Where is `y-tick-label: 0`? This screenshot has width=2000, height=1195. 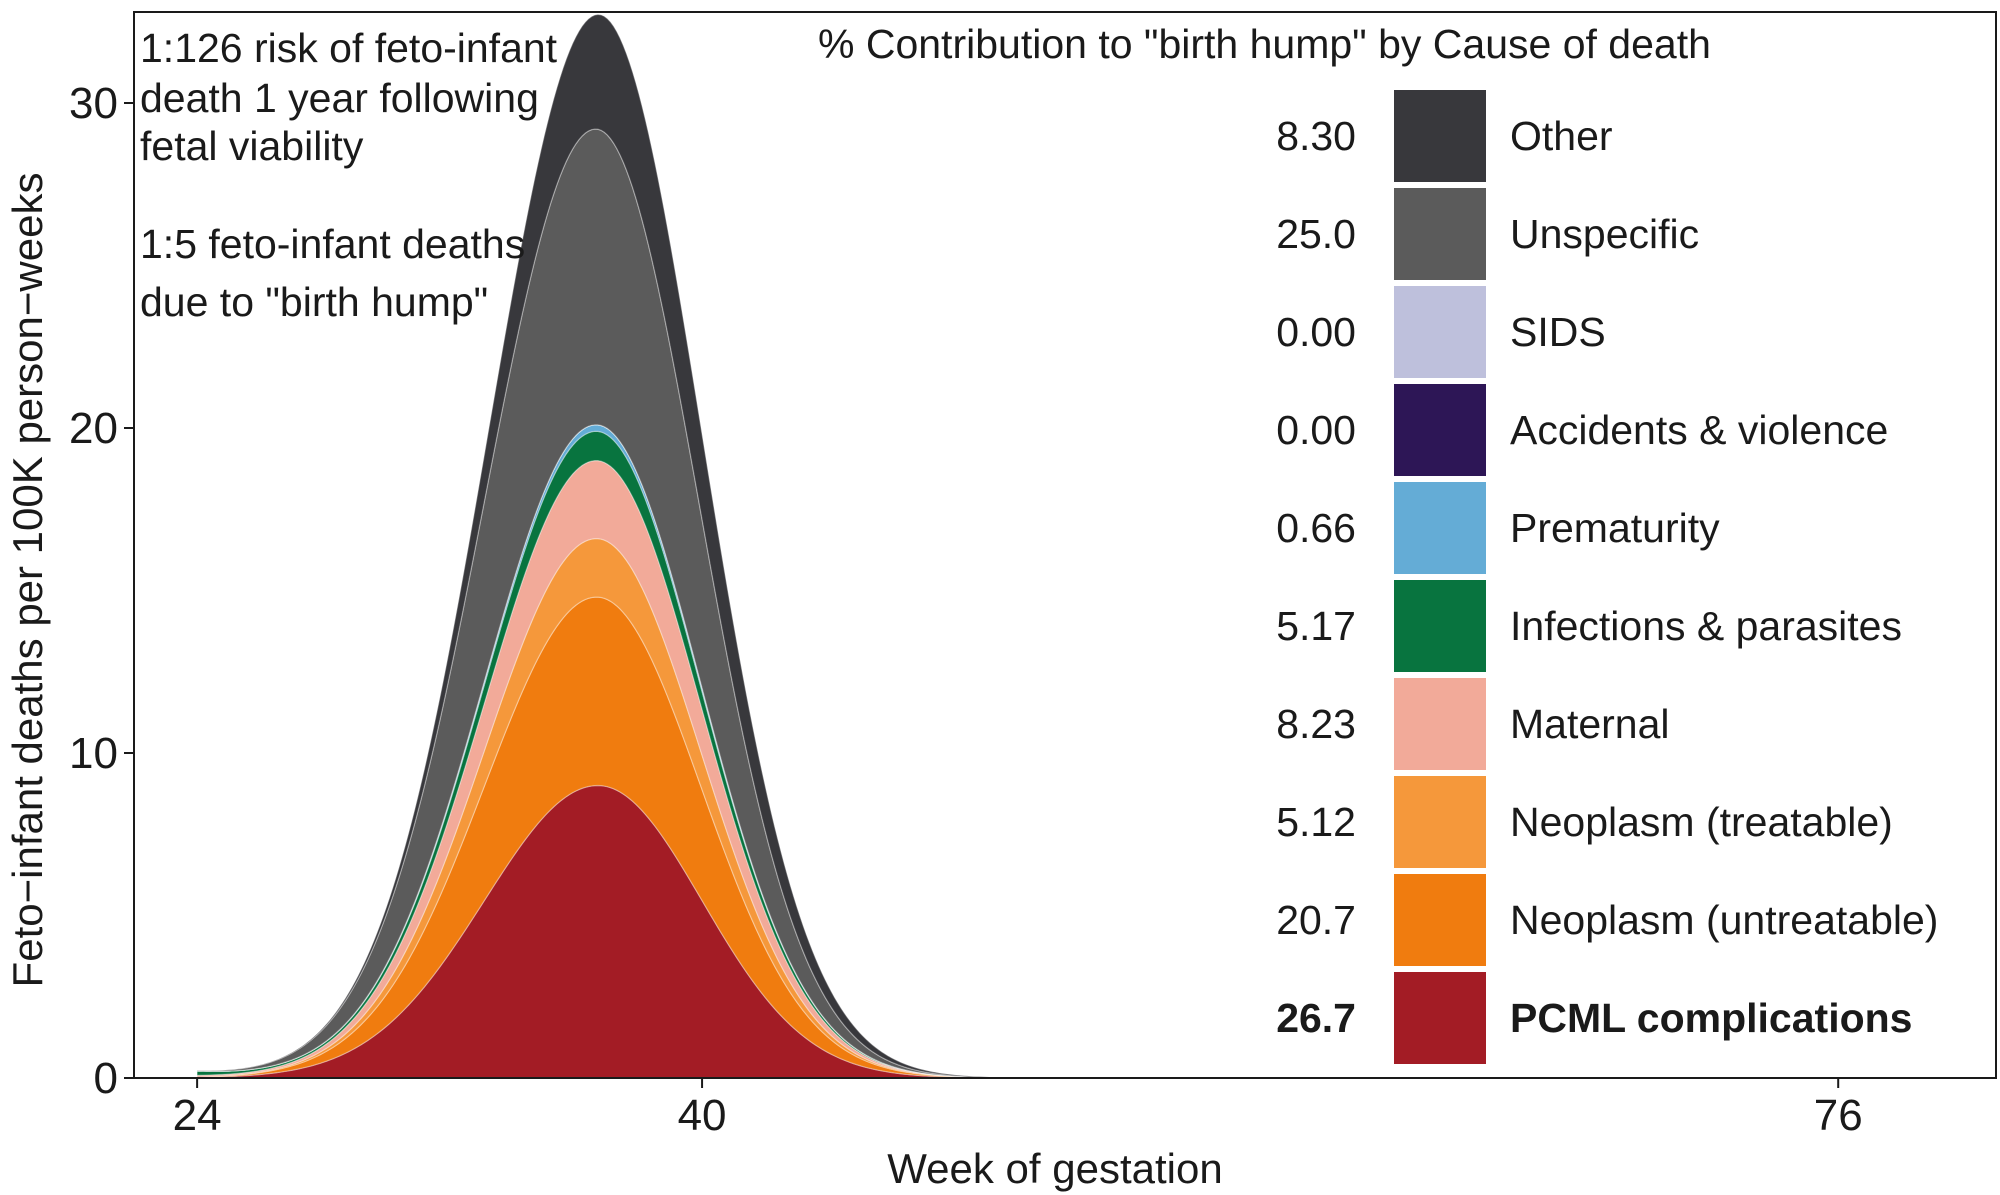 y-tick-label: 0 is located at coordinates (106, 1078).